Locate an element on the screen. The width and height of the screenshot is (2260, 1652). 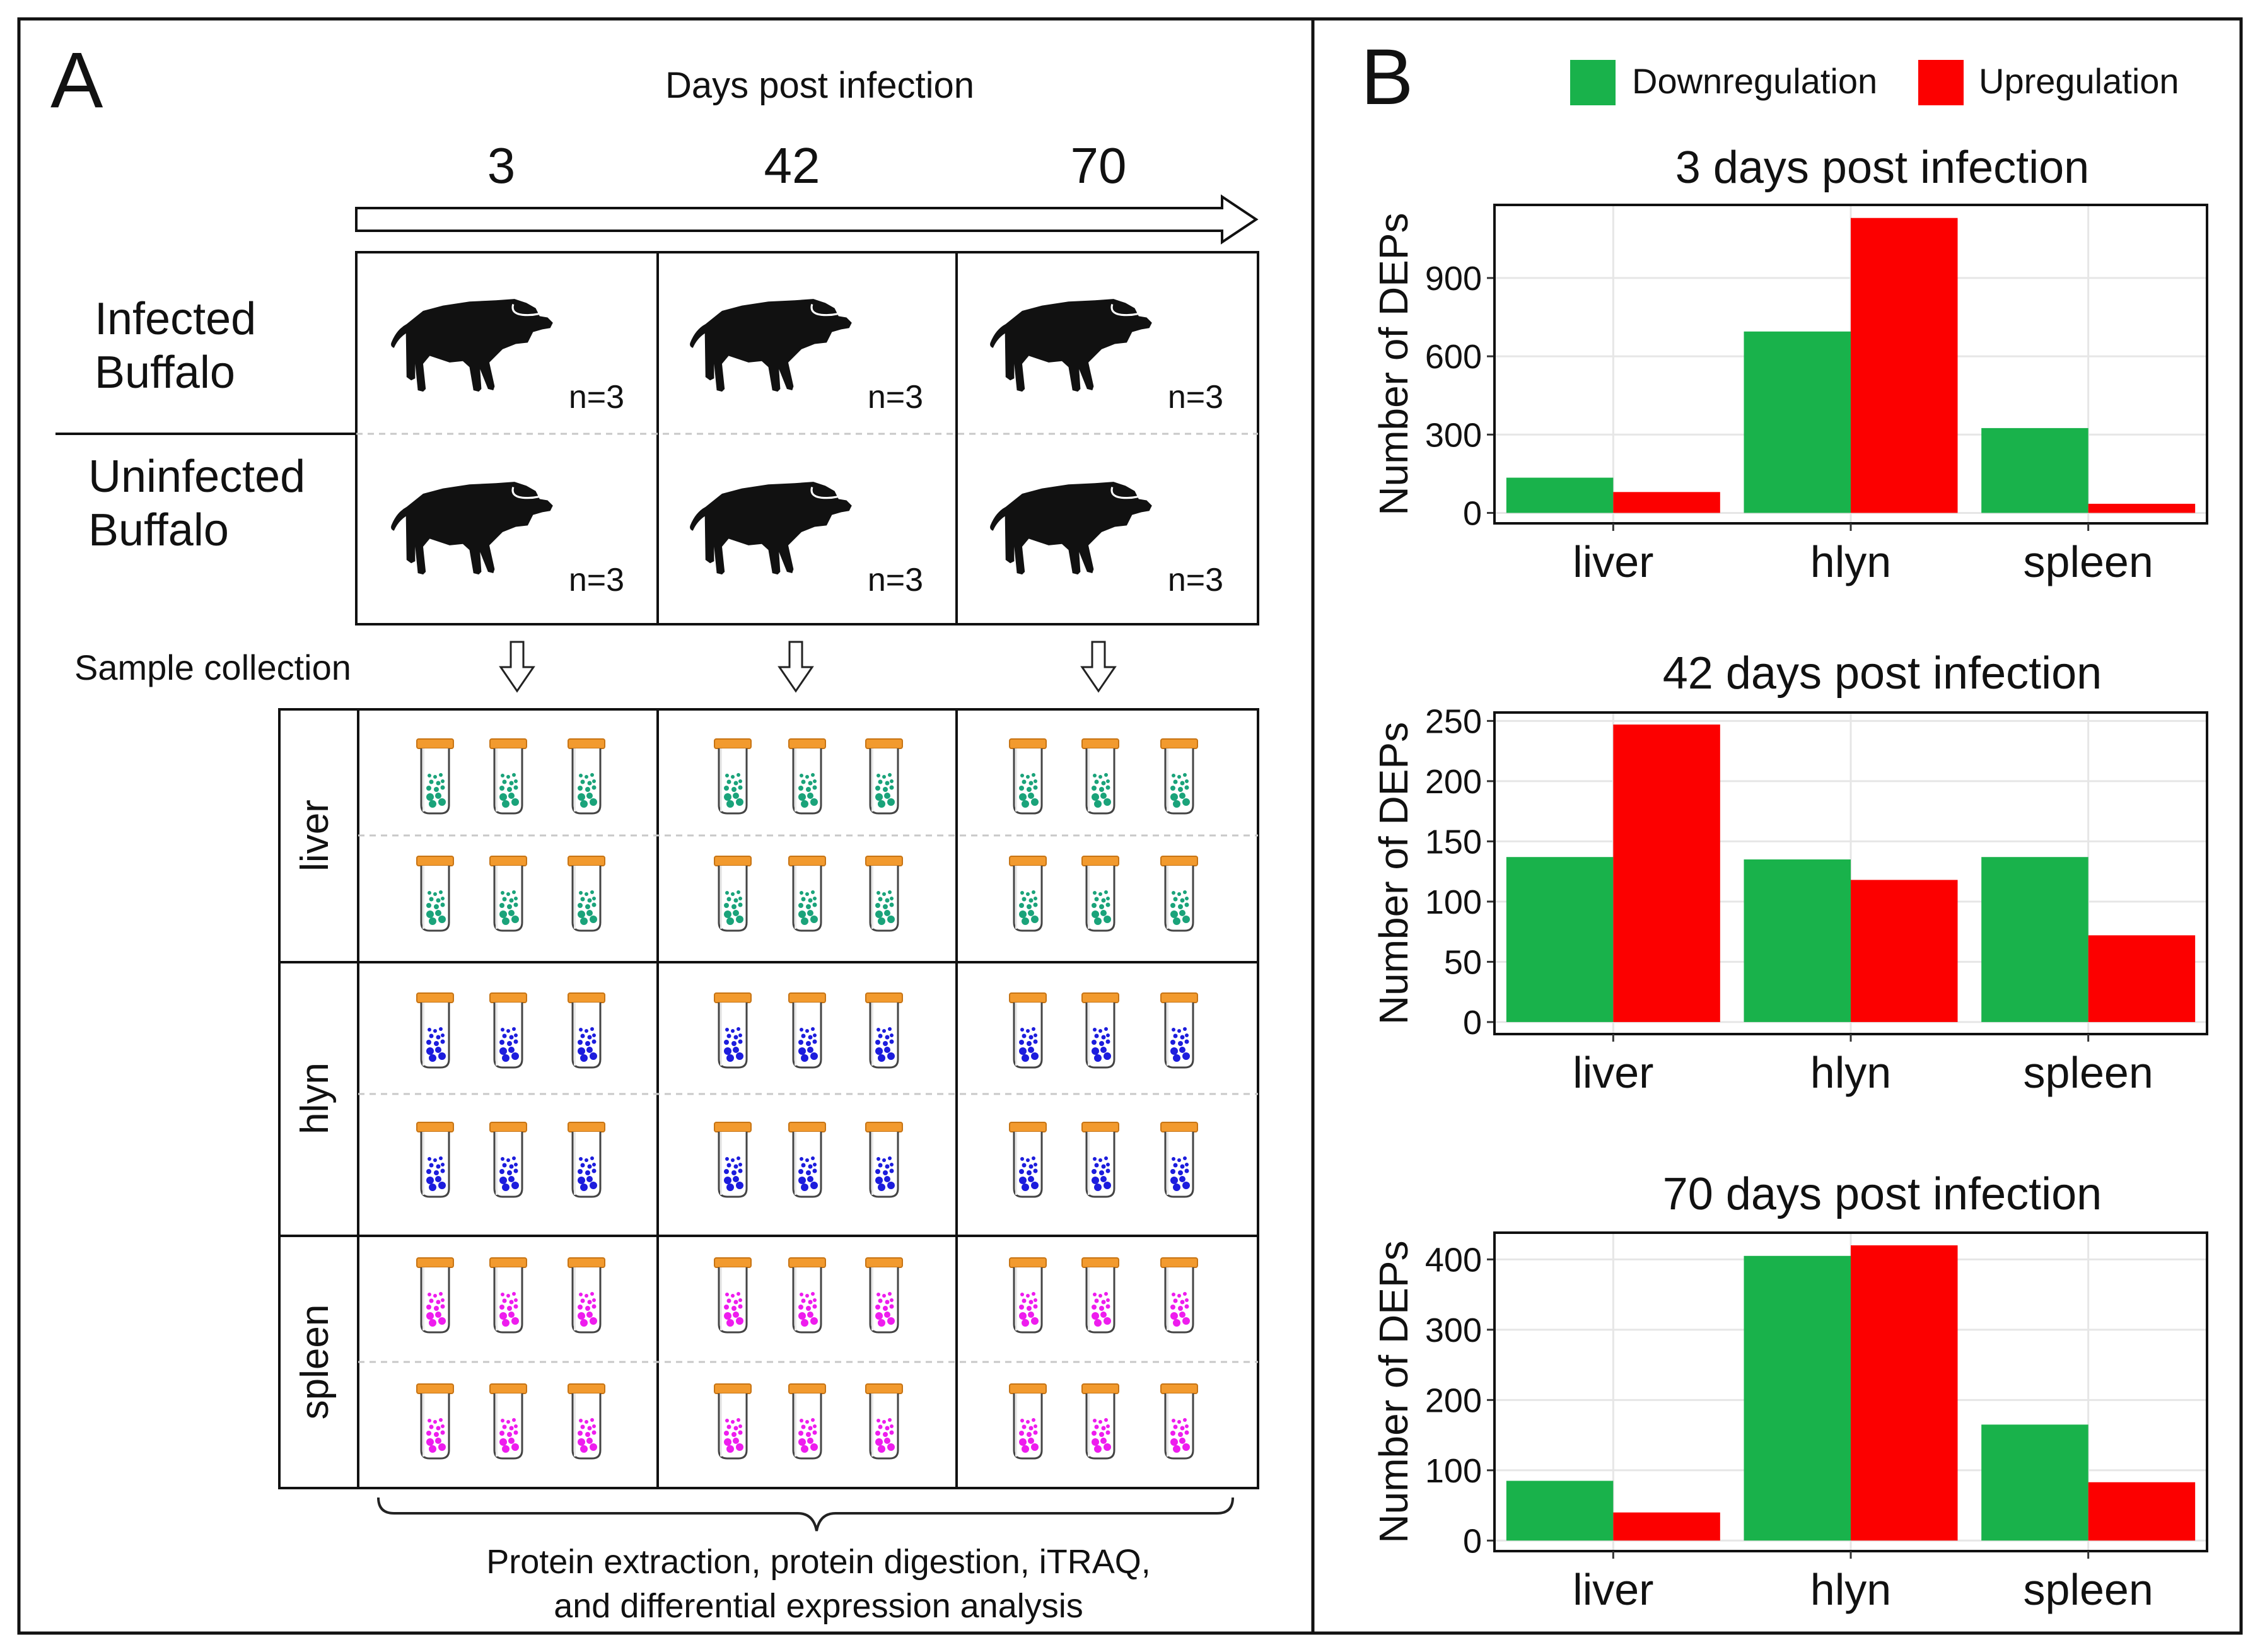
chart-title: 70 days post infection is located at coordinates (1882, 1194).